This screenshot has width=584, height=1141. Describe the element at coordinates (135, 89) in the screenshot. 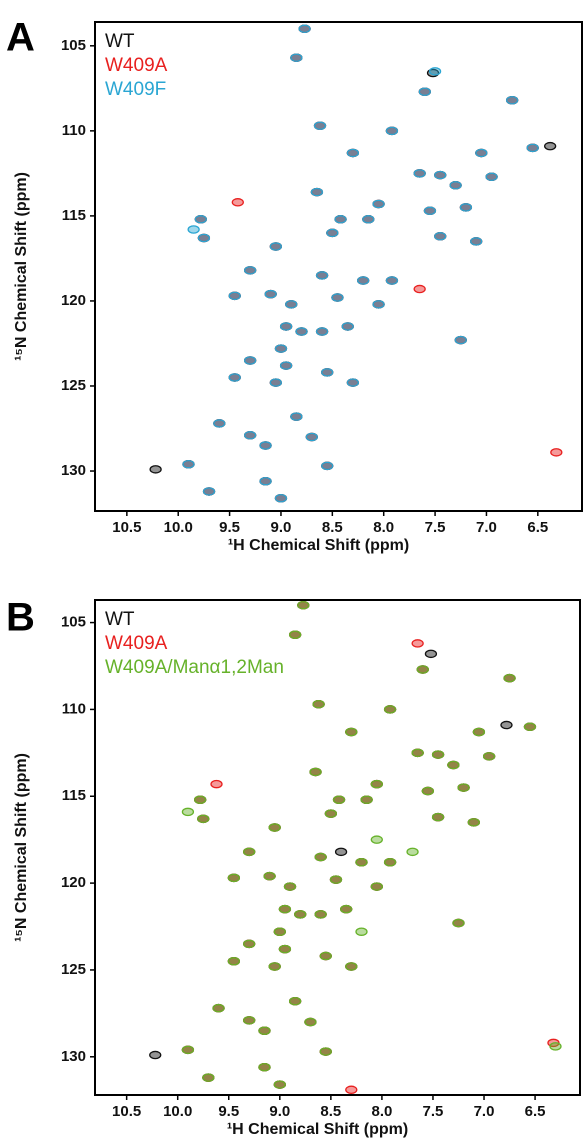

I see `legend-entry: W409F` at that location.